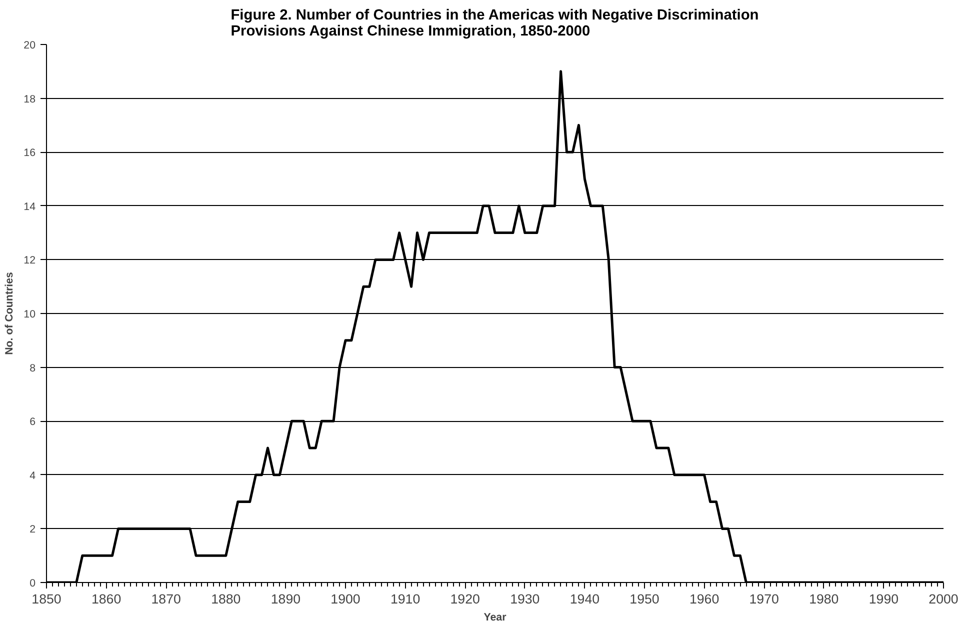  What do you see at coordinates (30, 99) in the screenshot?
I see `y-tick-label: 18` at bounding box center [30, 99].